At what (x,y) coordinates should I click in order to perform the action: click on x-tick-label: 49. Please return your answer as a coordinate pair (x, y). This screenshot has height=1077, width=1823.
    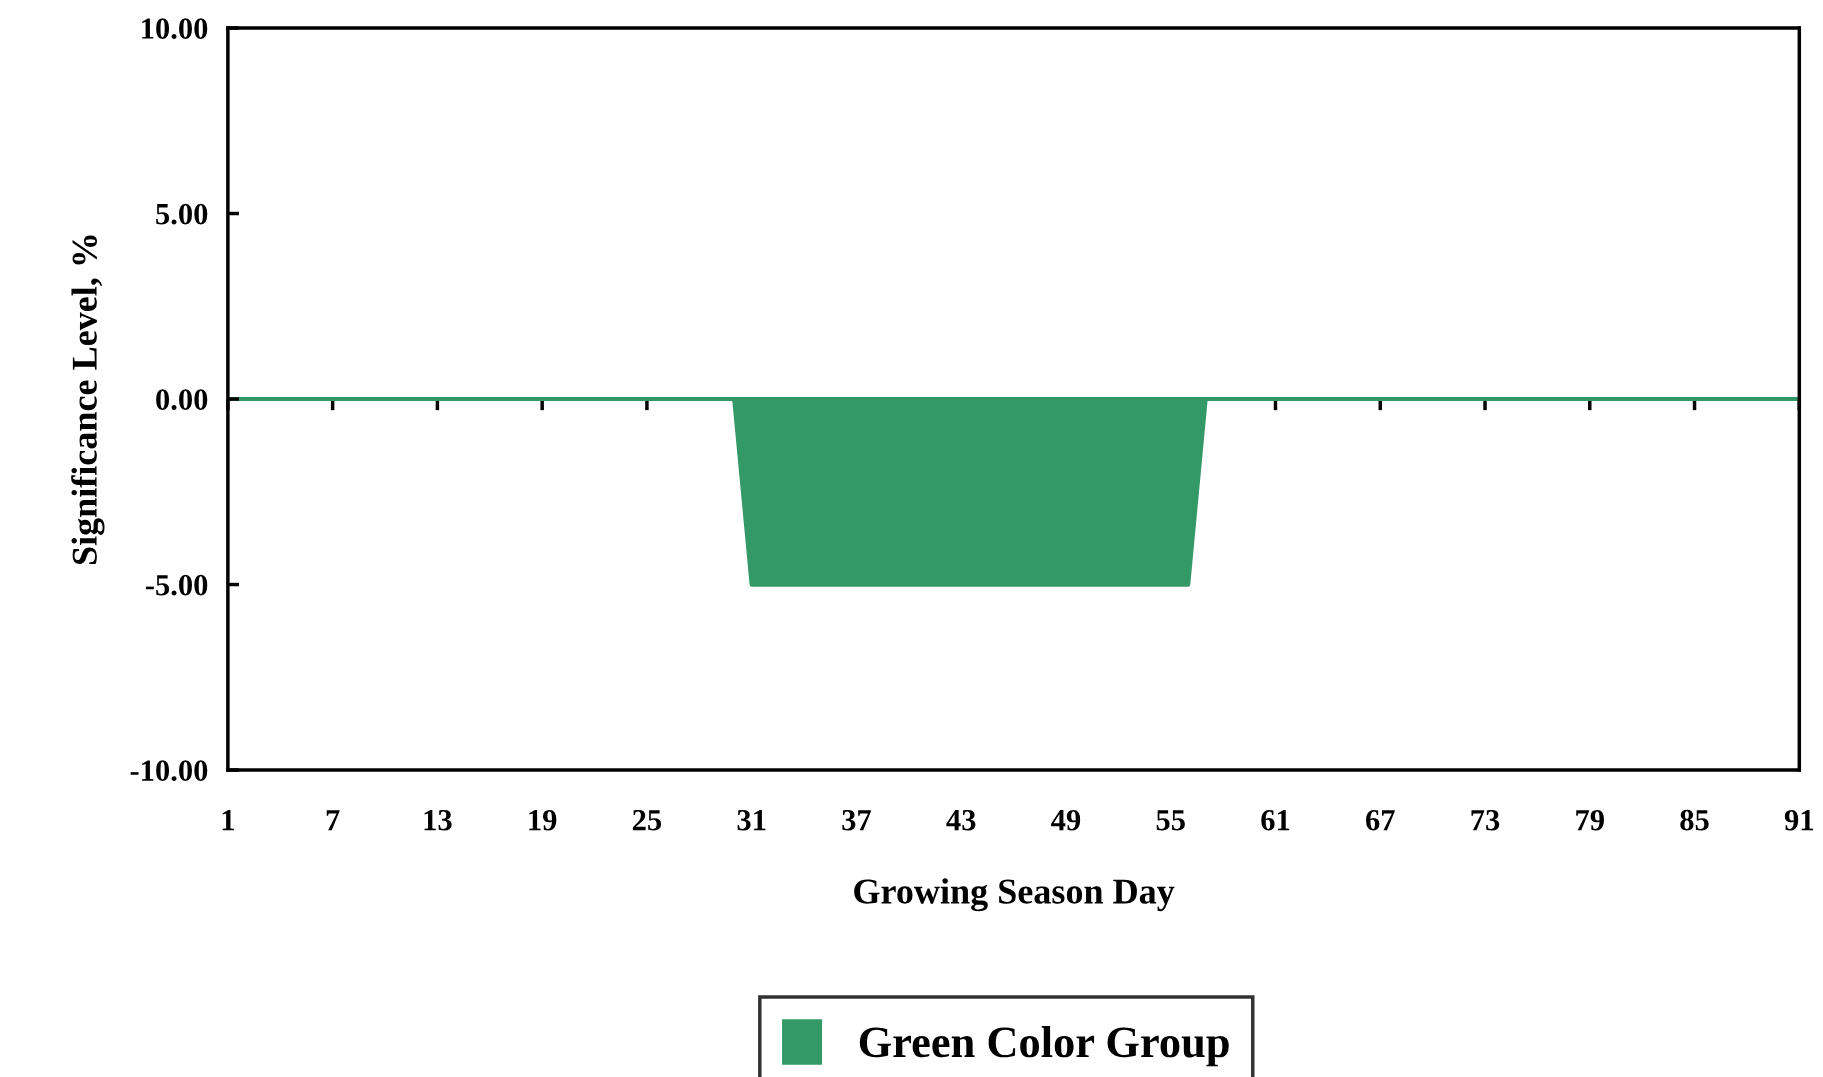
    Looking at the image, I should click on (1066, 820).